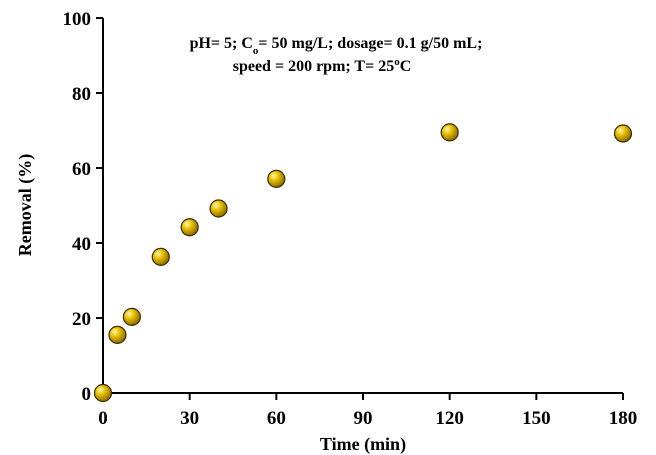 This screenshot has height=455, width=656. What do you see at coordinates (87, 394) in the screenshot?
I see `y-tick-label: 0` at bounding box center [87, 394].